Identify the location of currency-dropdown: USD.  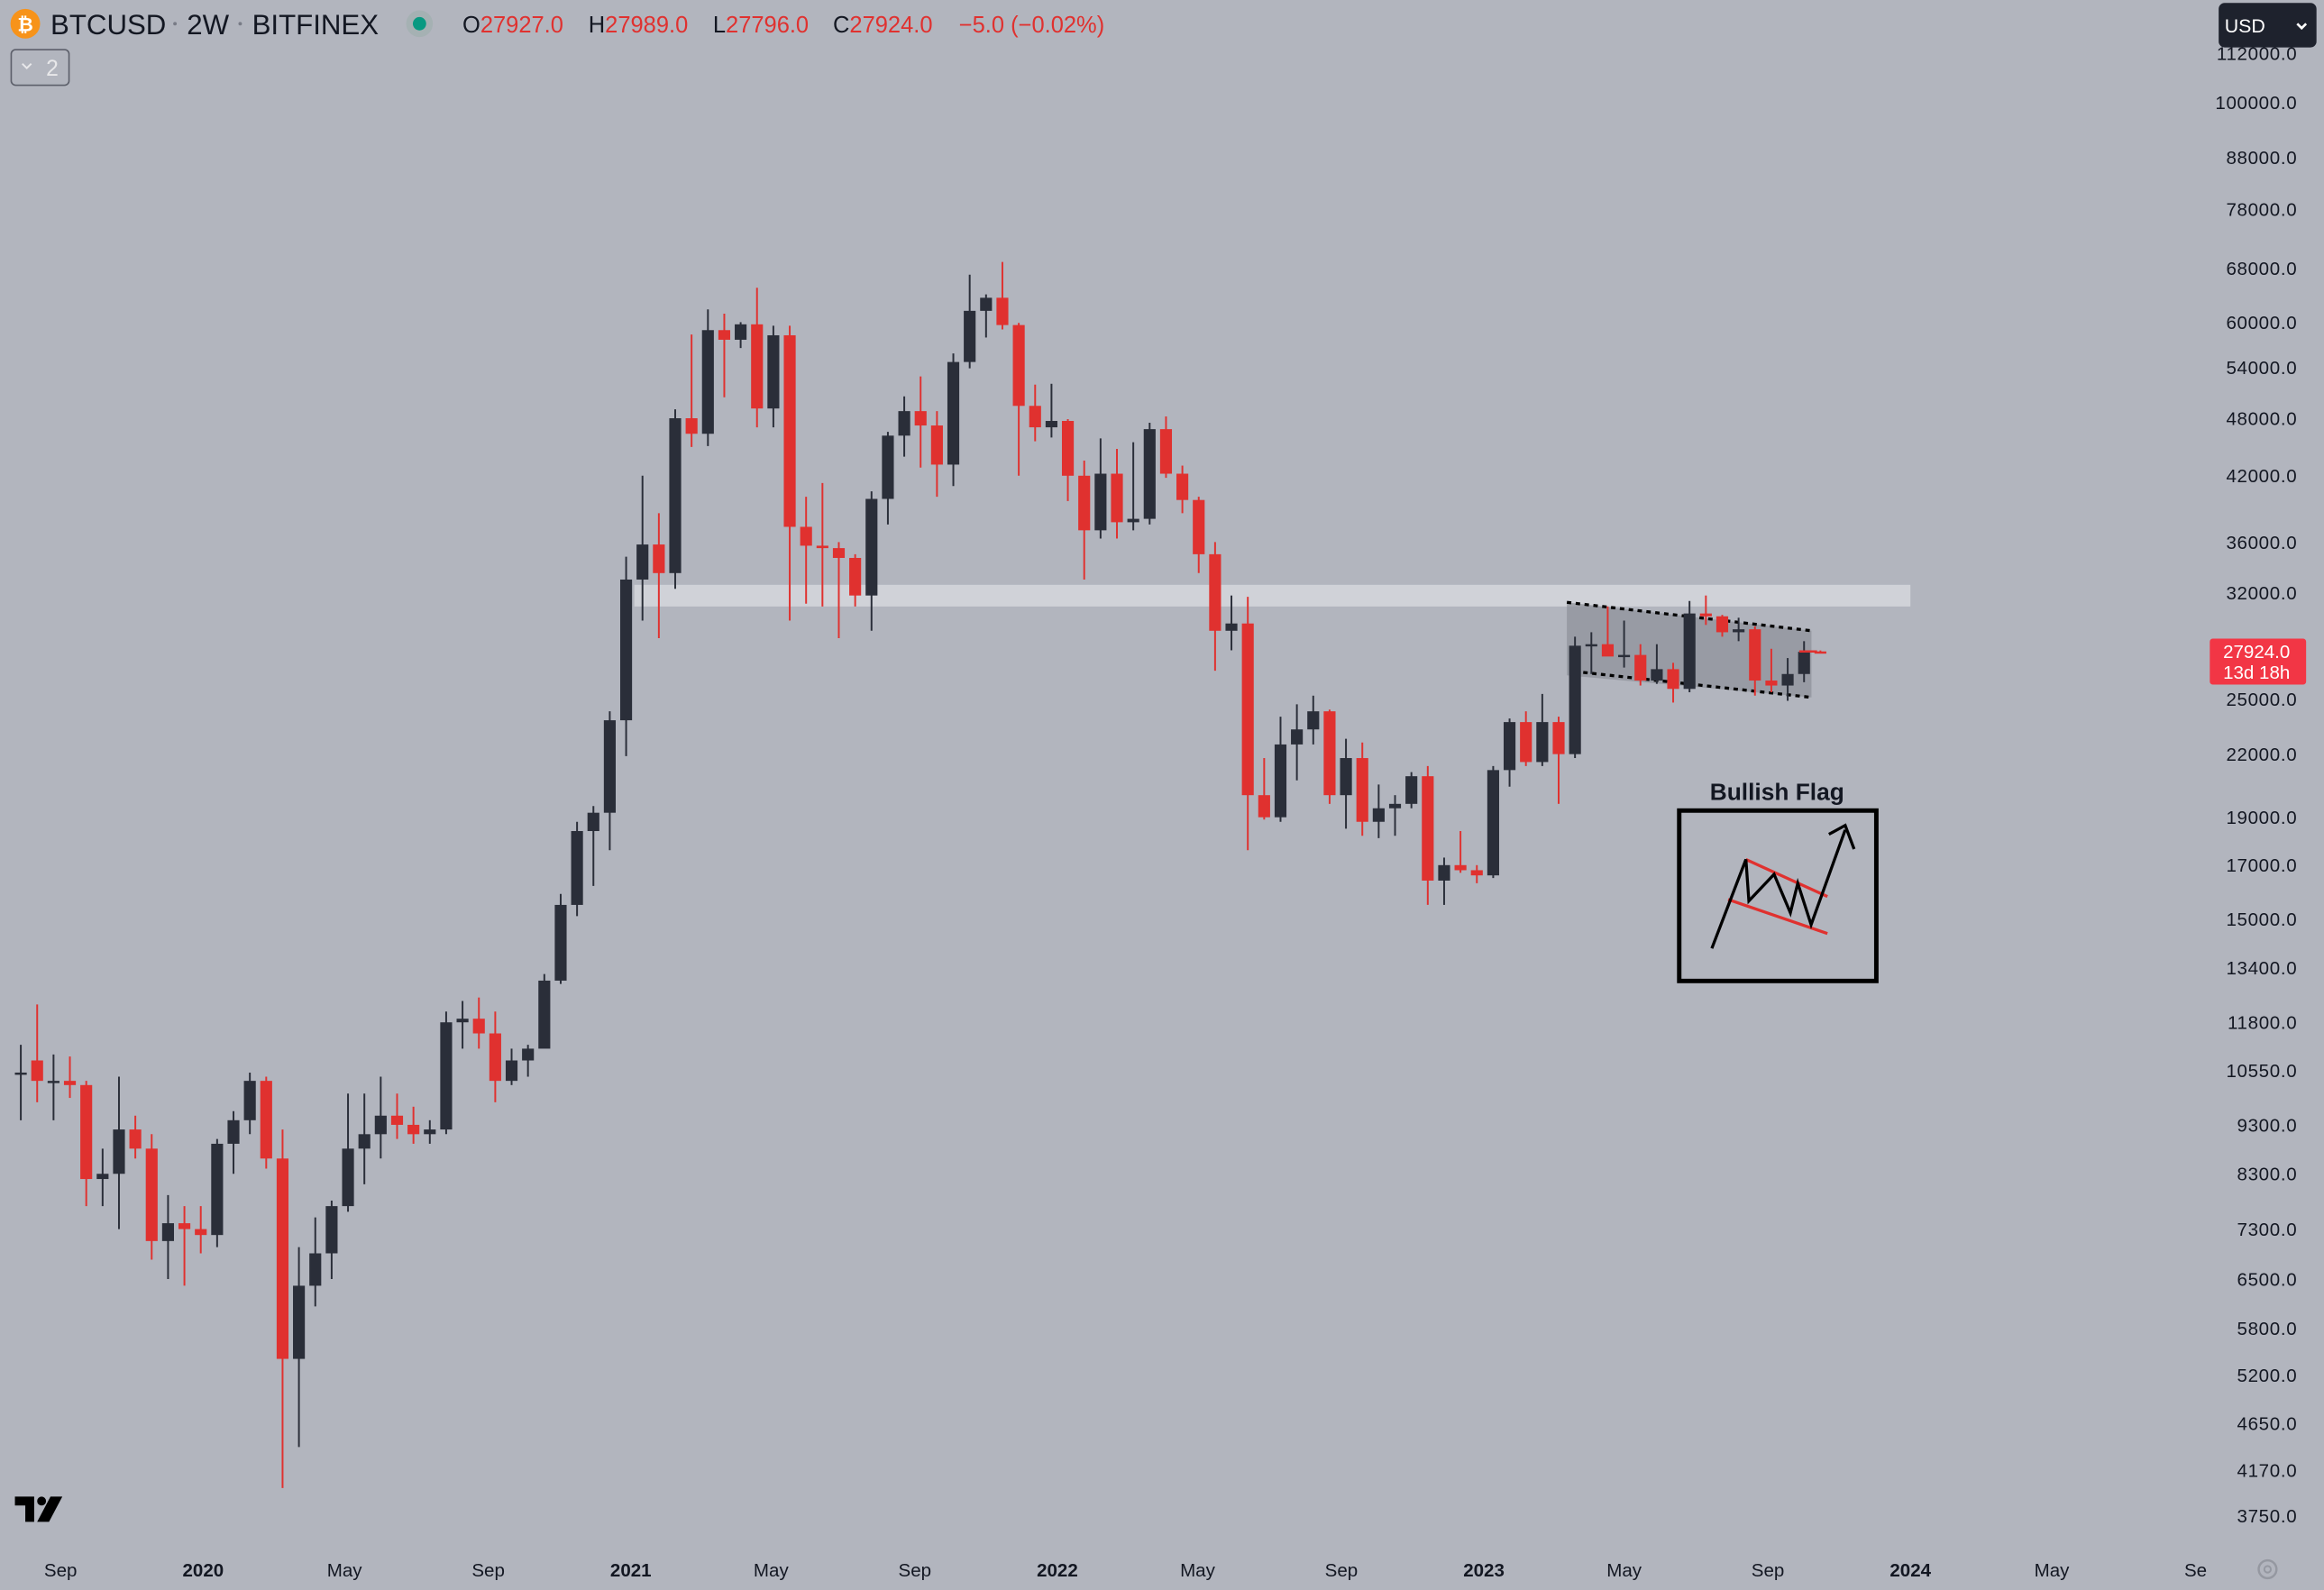
(2268, 25).